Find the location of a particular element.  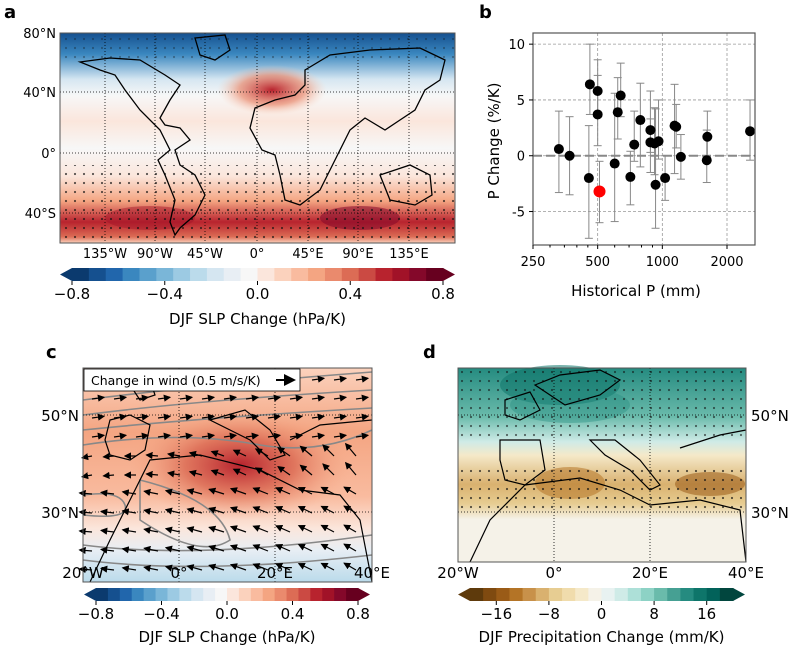

x-tick-label: 20°W is located at coordinates (458, 573).